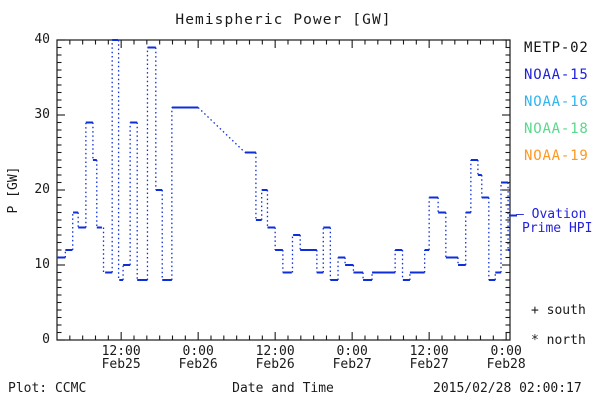 The width and height of the screenshot is (600, 400). Describe the element at coordinates (557, 228) in the screenshot. I see `ovation-label-line2: Prime HPI` at that location.